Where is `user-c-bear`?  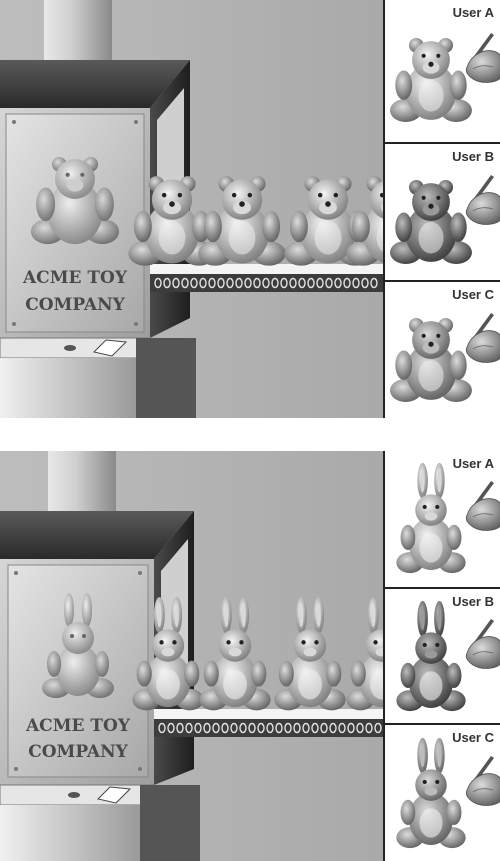
user-c-bear is located at coordinates (445, 357).